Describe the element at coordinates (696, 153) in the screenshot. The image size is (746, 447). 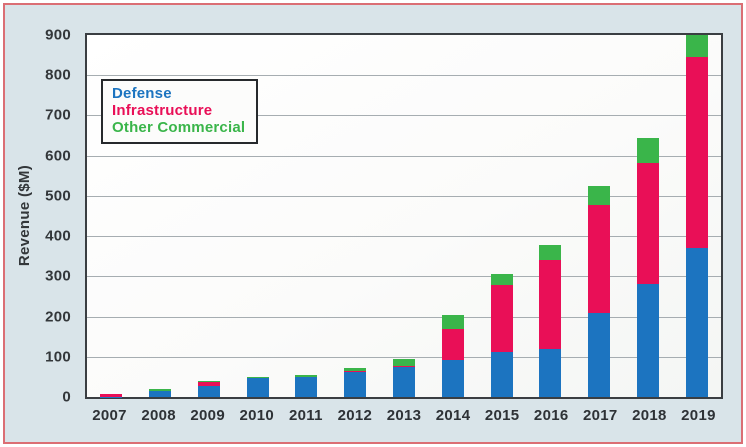
I see `bar-segment-infrastructure-2019` at that location.